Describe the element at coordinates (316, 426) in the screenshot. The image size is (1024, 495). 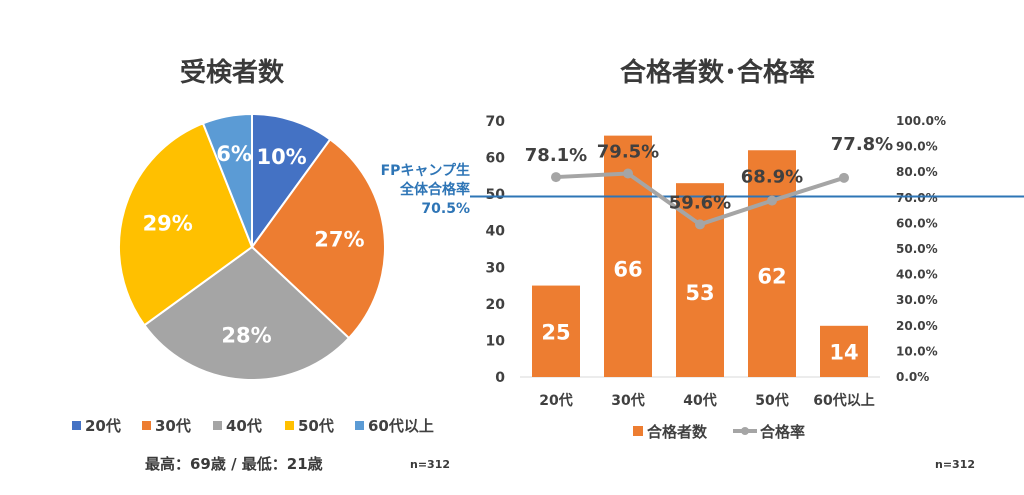
I see `legend-label: 50代` at that location.